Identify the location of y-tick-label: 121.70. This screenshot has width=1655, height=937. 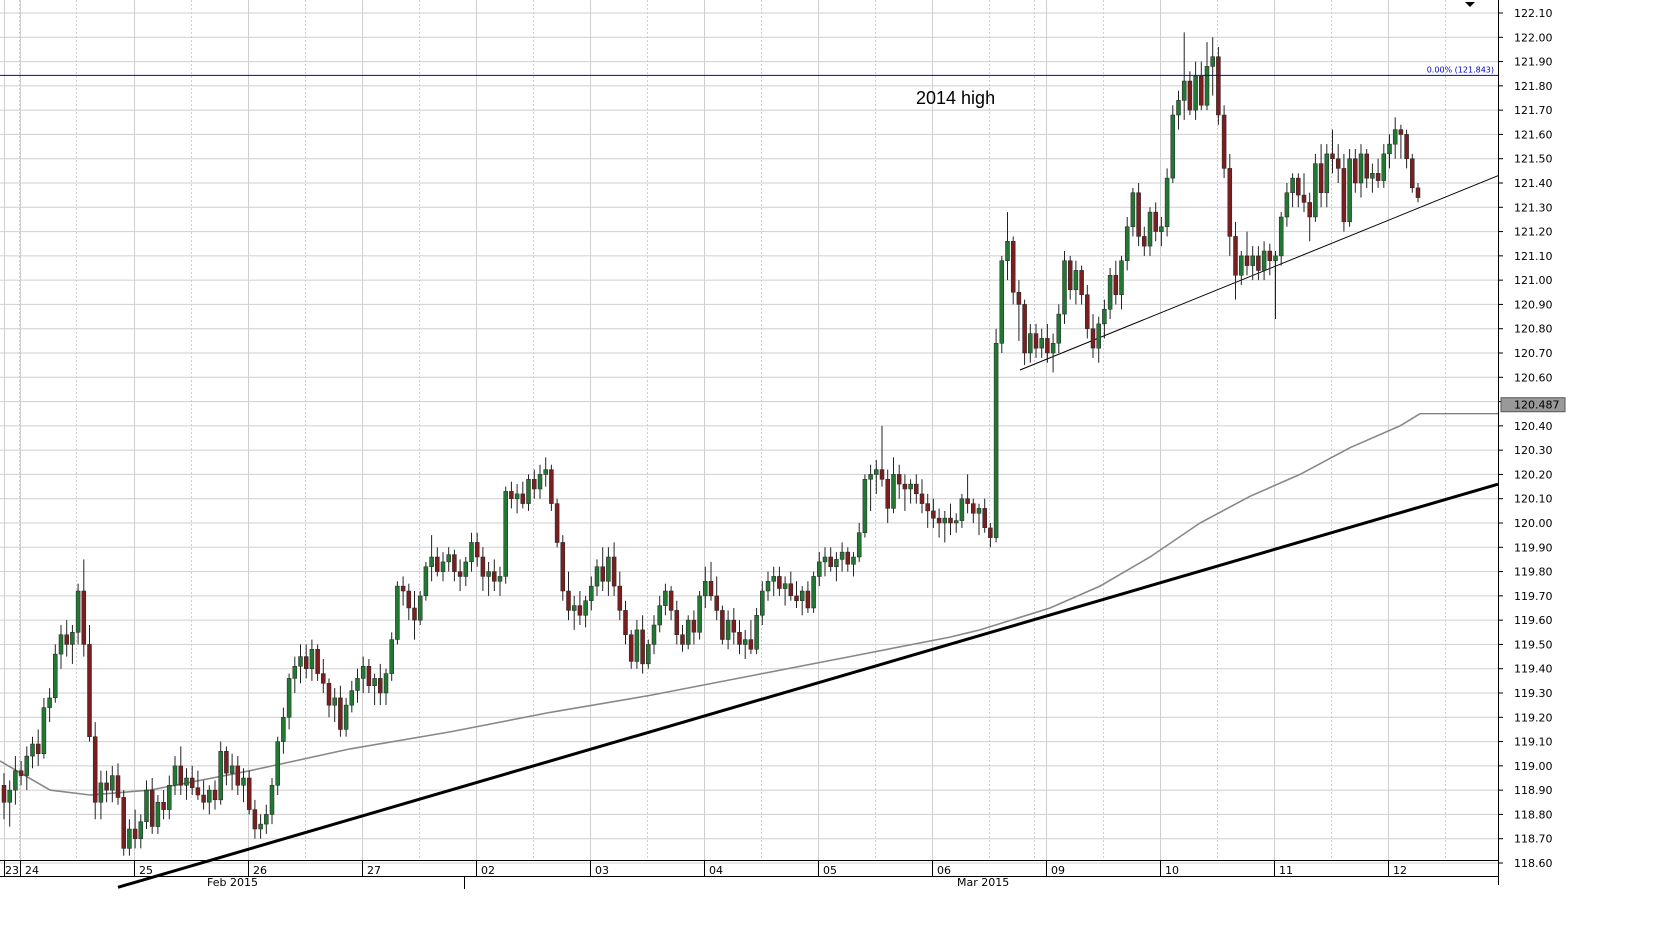
(1533, 110).